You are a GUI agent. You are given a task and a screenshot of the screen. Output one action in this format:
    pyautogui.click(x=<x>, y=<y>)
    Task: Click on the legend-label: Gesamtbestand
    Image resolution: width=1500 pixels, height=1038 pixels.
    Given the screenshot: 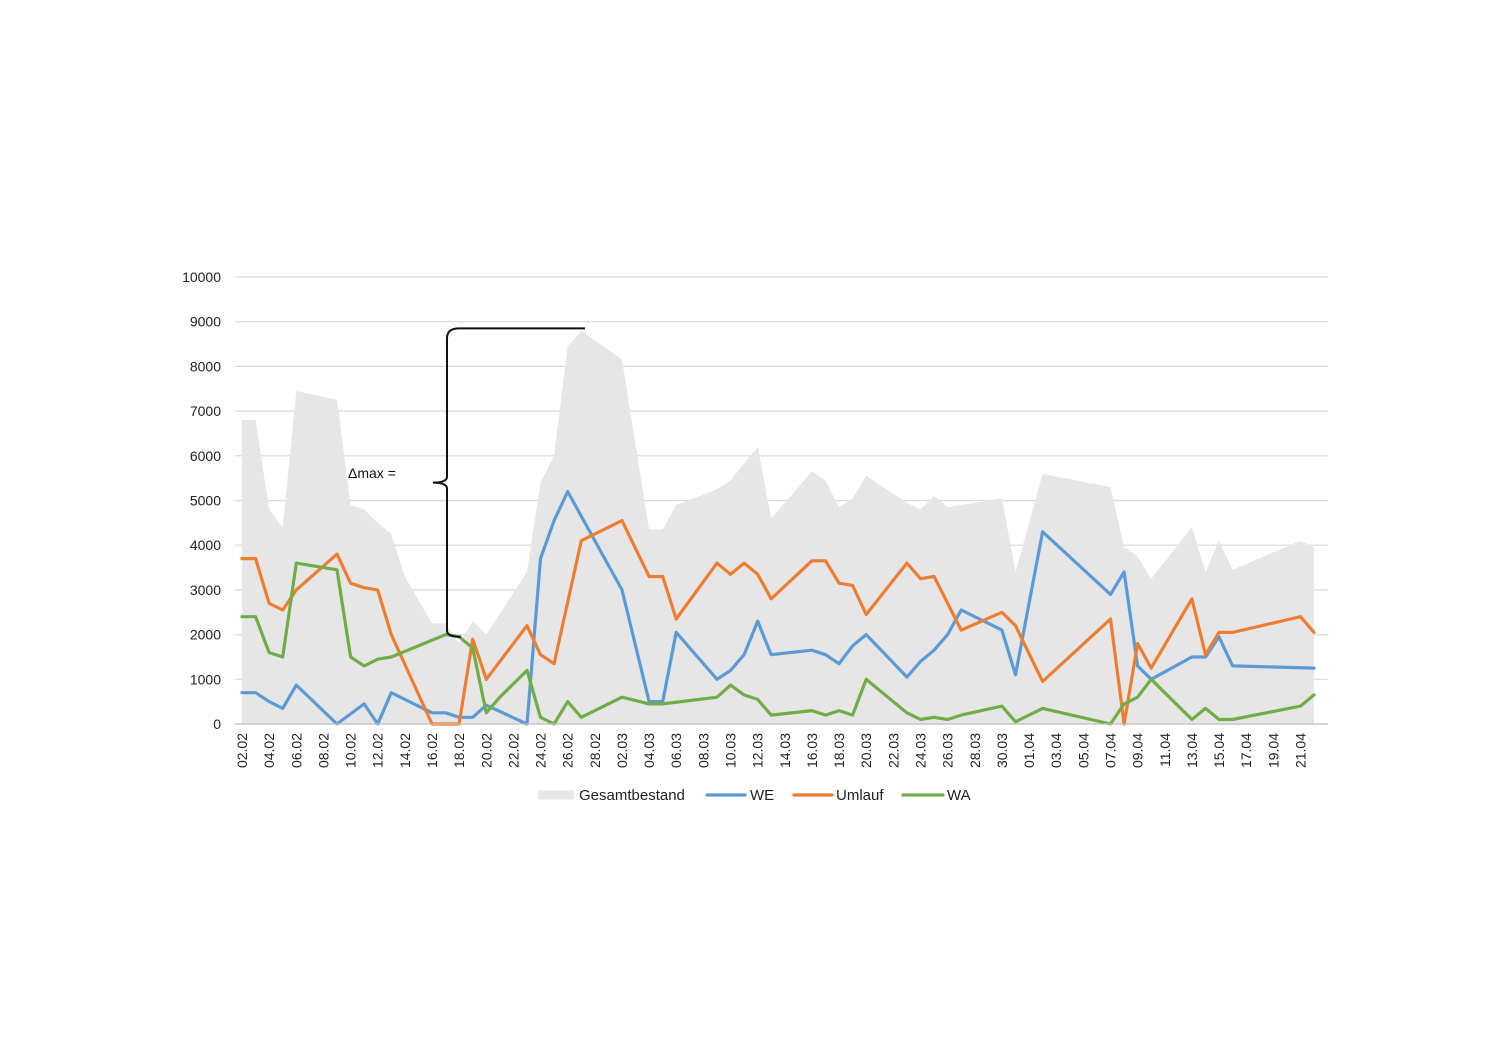 What is the action you would take?
    pyautogui.click(x=632, y=795)
    